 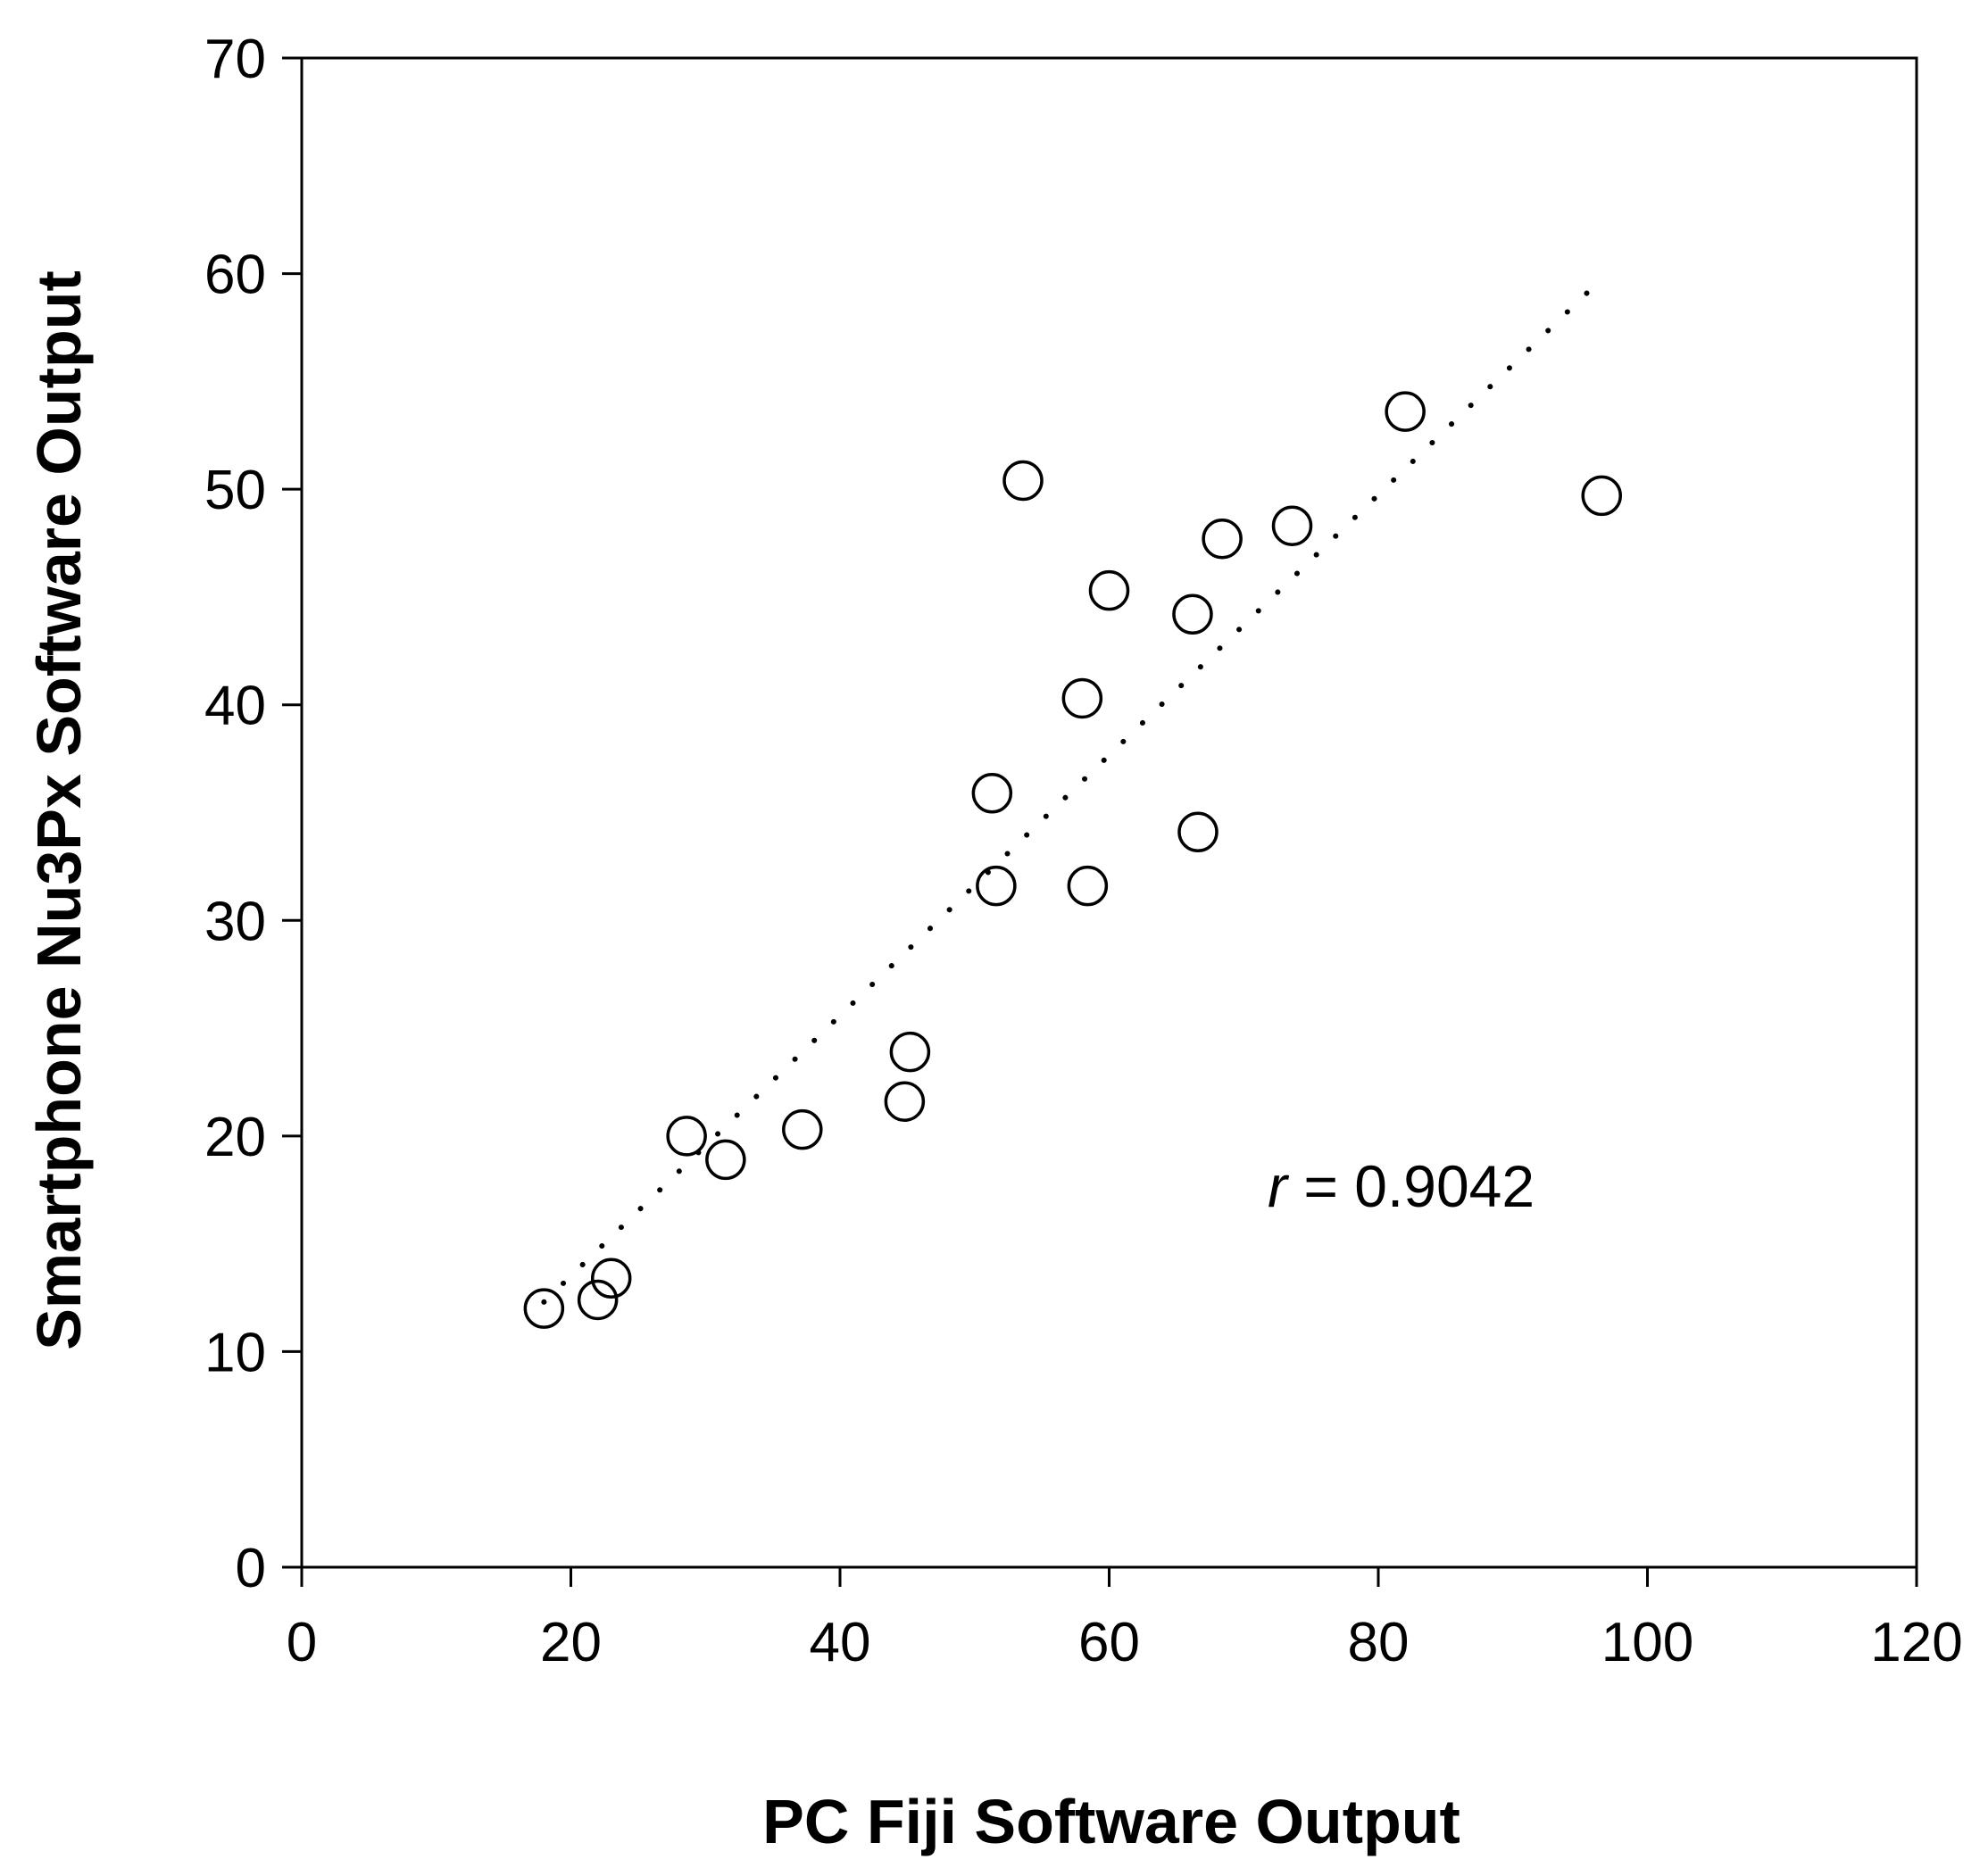 I want to click on x-axis-title: PC Fiji Software Output, so click(x=1111, y=1821).